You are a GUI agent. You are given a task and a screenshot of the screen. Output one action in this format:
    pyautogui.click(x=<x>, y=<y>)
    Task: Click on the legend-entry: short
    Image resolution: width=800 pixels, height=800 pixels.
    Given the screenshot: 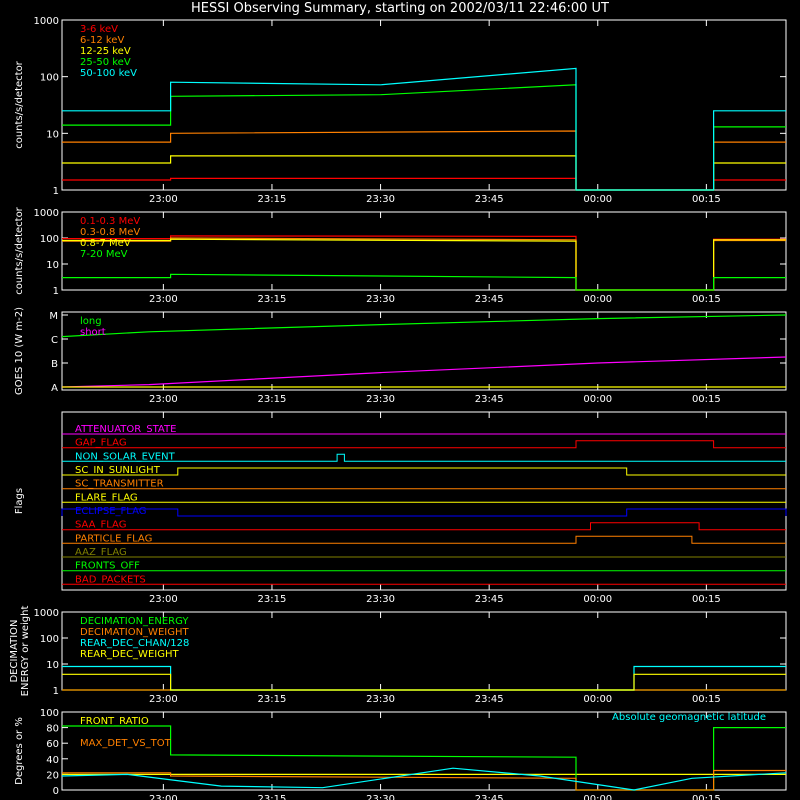 What is the action you would take?
    pyautogui.click(x=93, y=332)
    